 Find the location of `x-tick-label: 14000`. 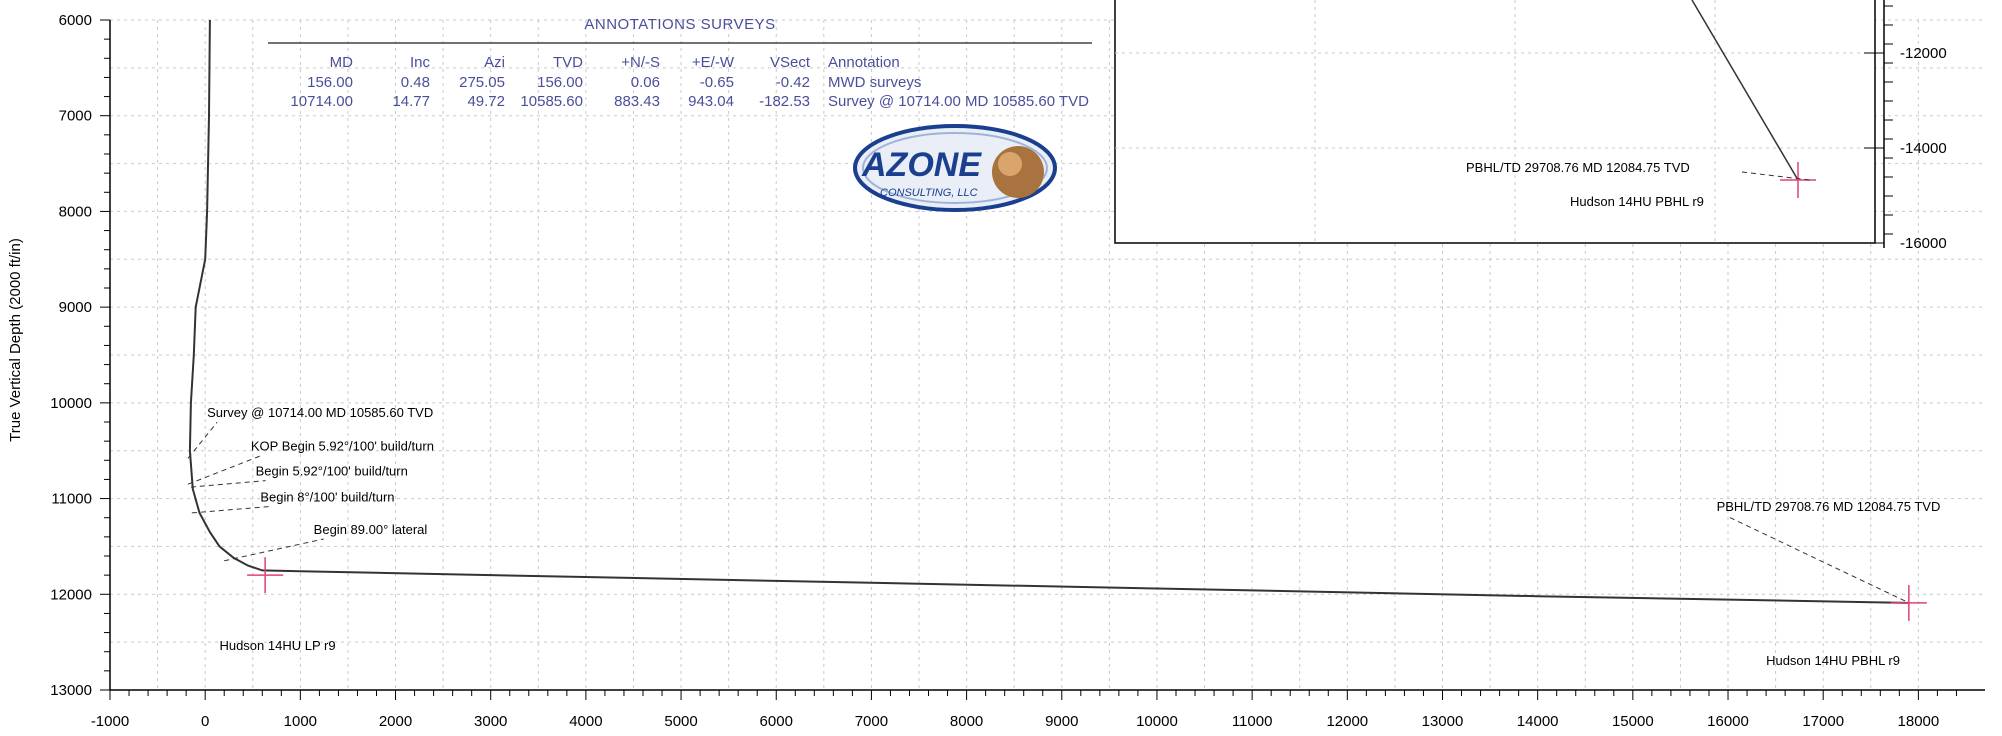

x-tick-label: 14000 is located at coordinates (1538, 721).